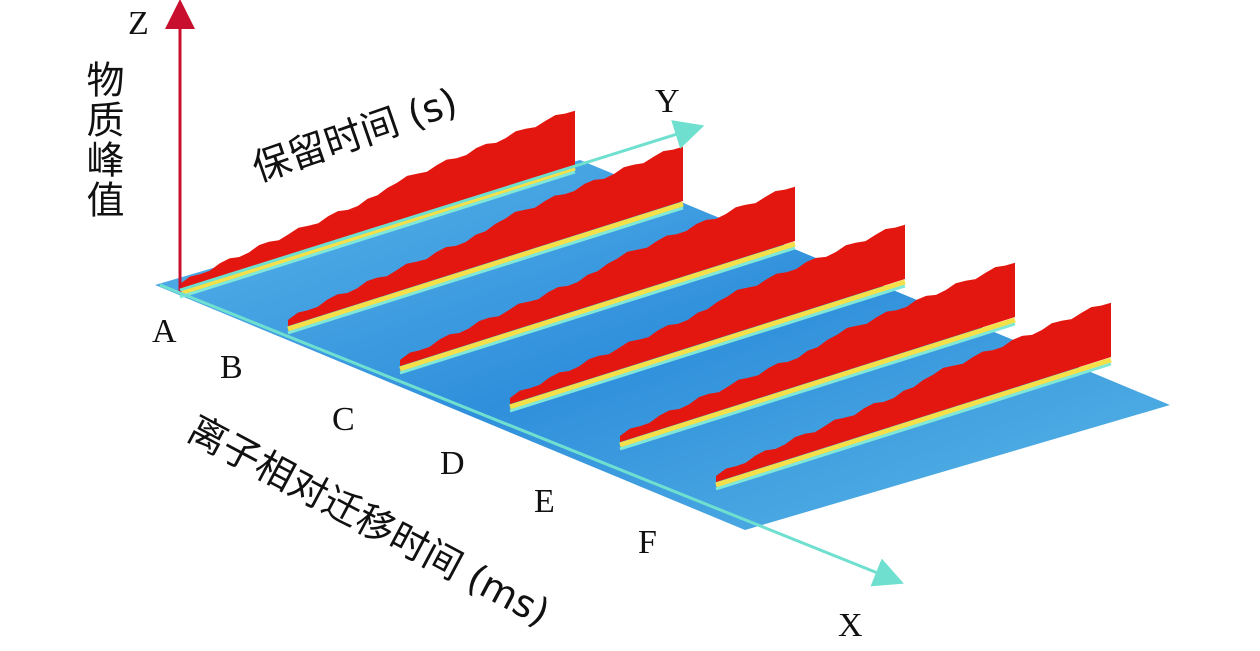 The height and width of the screenshot is (651, 1260). I want to click on sample-label: F, so click(647, 542).